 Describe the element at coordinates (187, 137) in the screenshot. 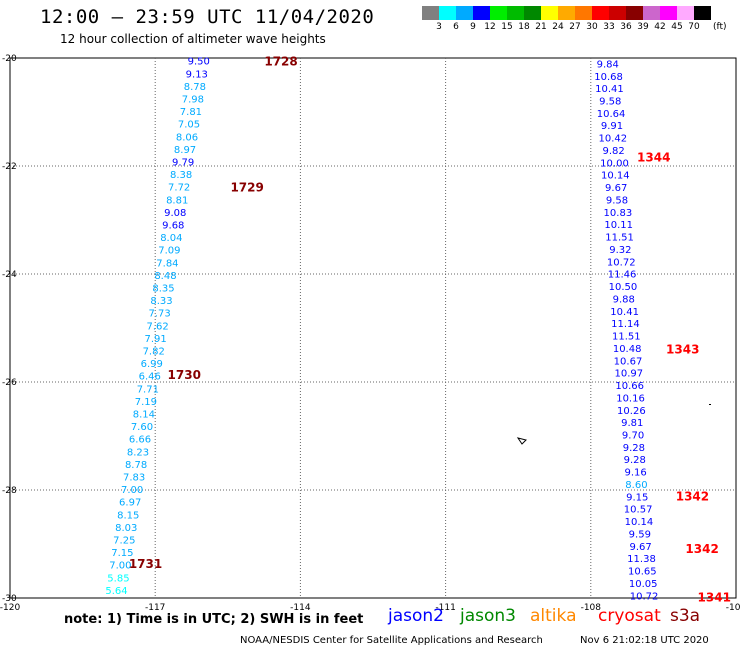

I see `wave-height-value: 8.06` at that location.